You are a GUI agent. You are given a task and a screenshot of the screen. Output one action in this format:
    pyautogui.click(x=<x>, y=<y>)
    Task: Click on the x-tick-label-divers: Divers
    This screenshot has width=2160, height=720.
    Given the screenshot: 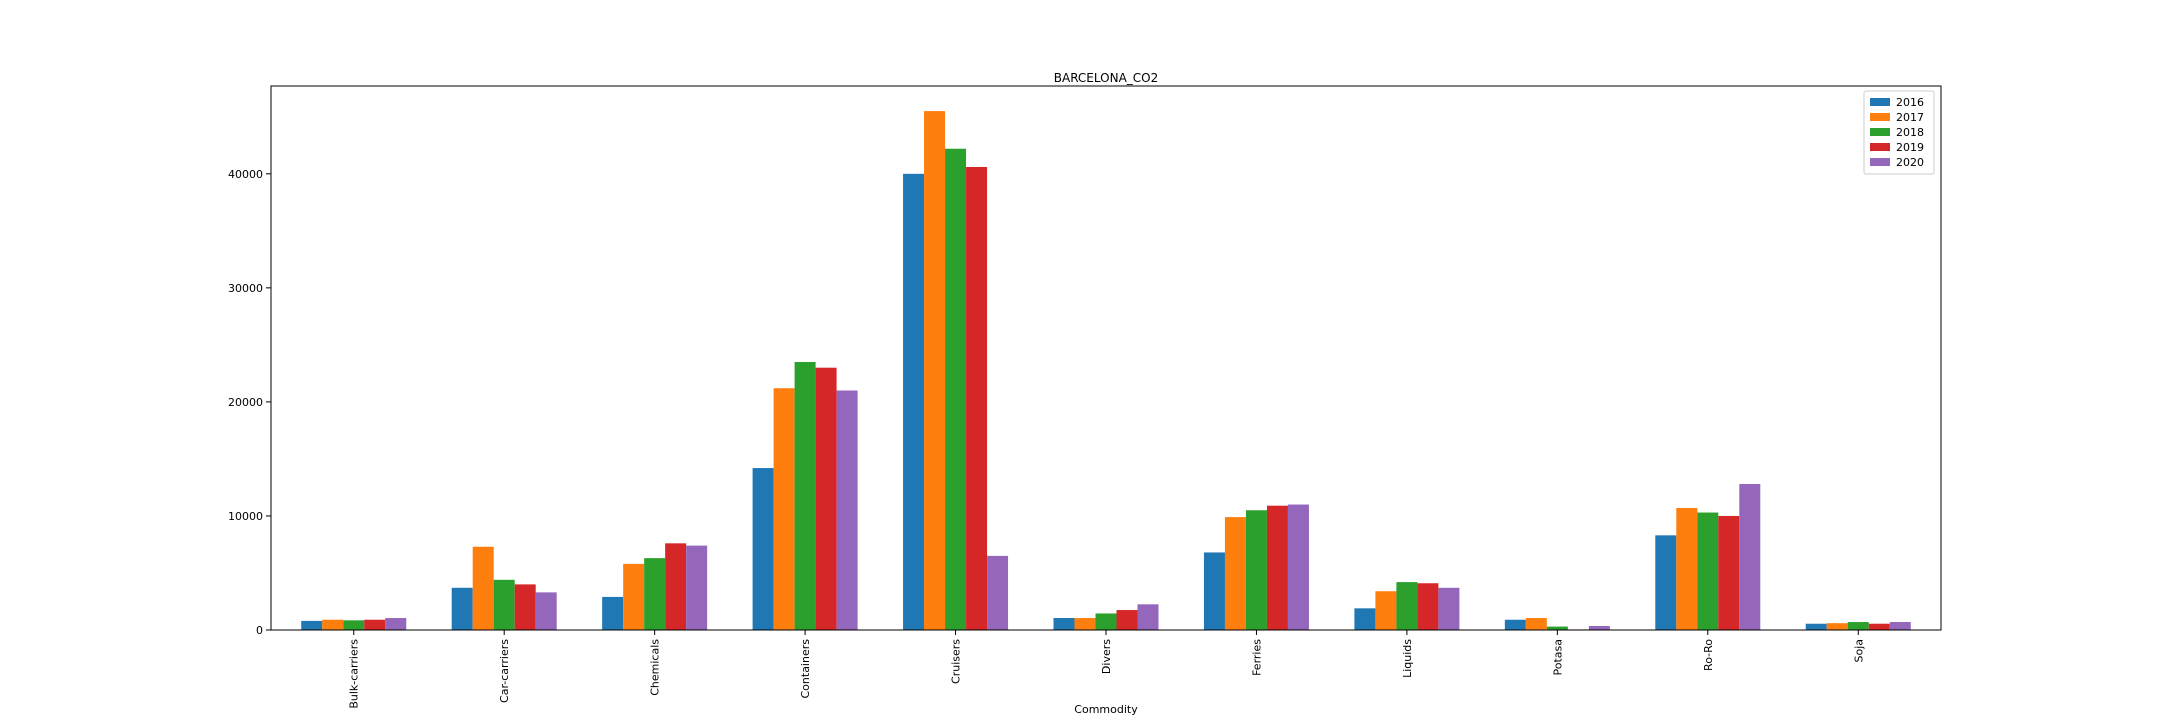 What is the action you would take?
    pyautogui.click(x=1106, y=656)
    